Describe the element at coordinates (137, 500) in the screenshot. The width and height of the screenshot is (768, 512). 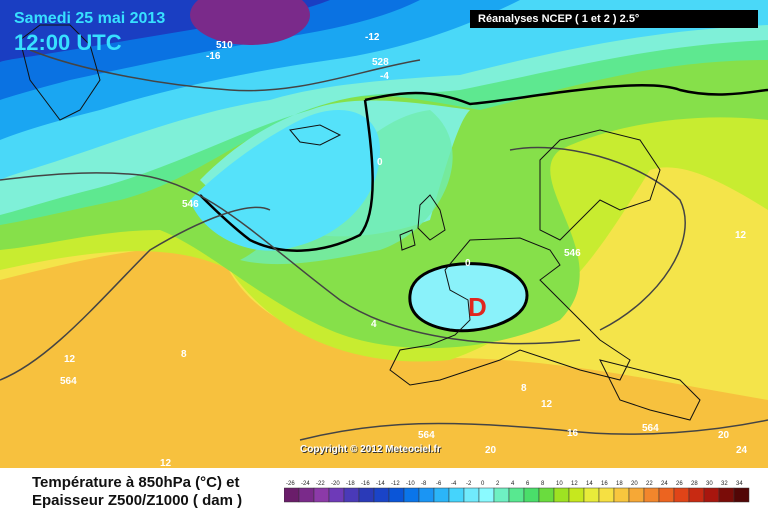
I see `chart-title-line2: Epaisseur Z500/Z1000 ( dam )` at that location.